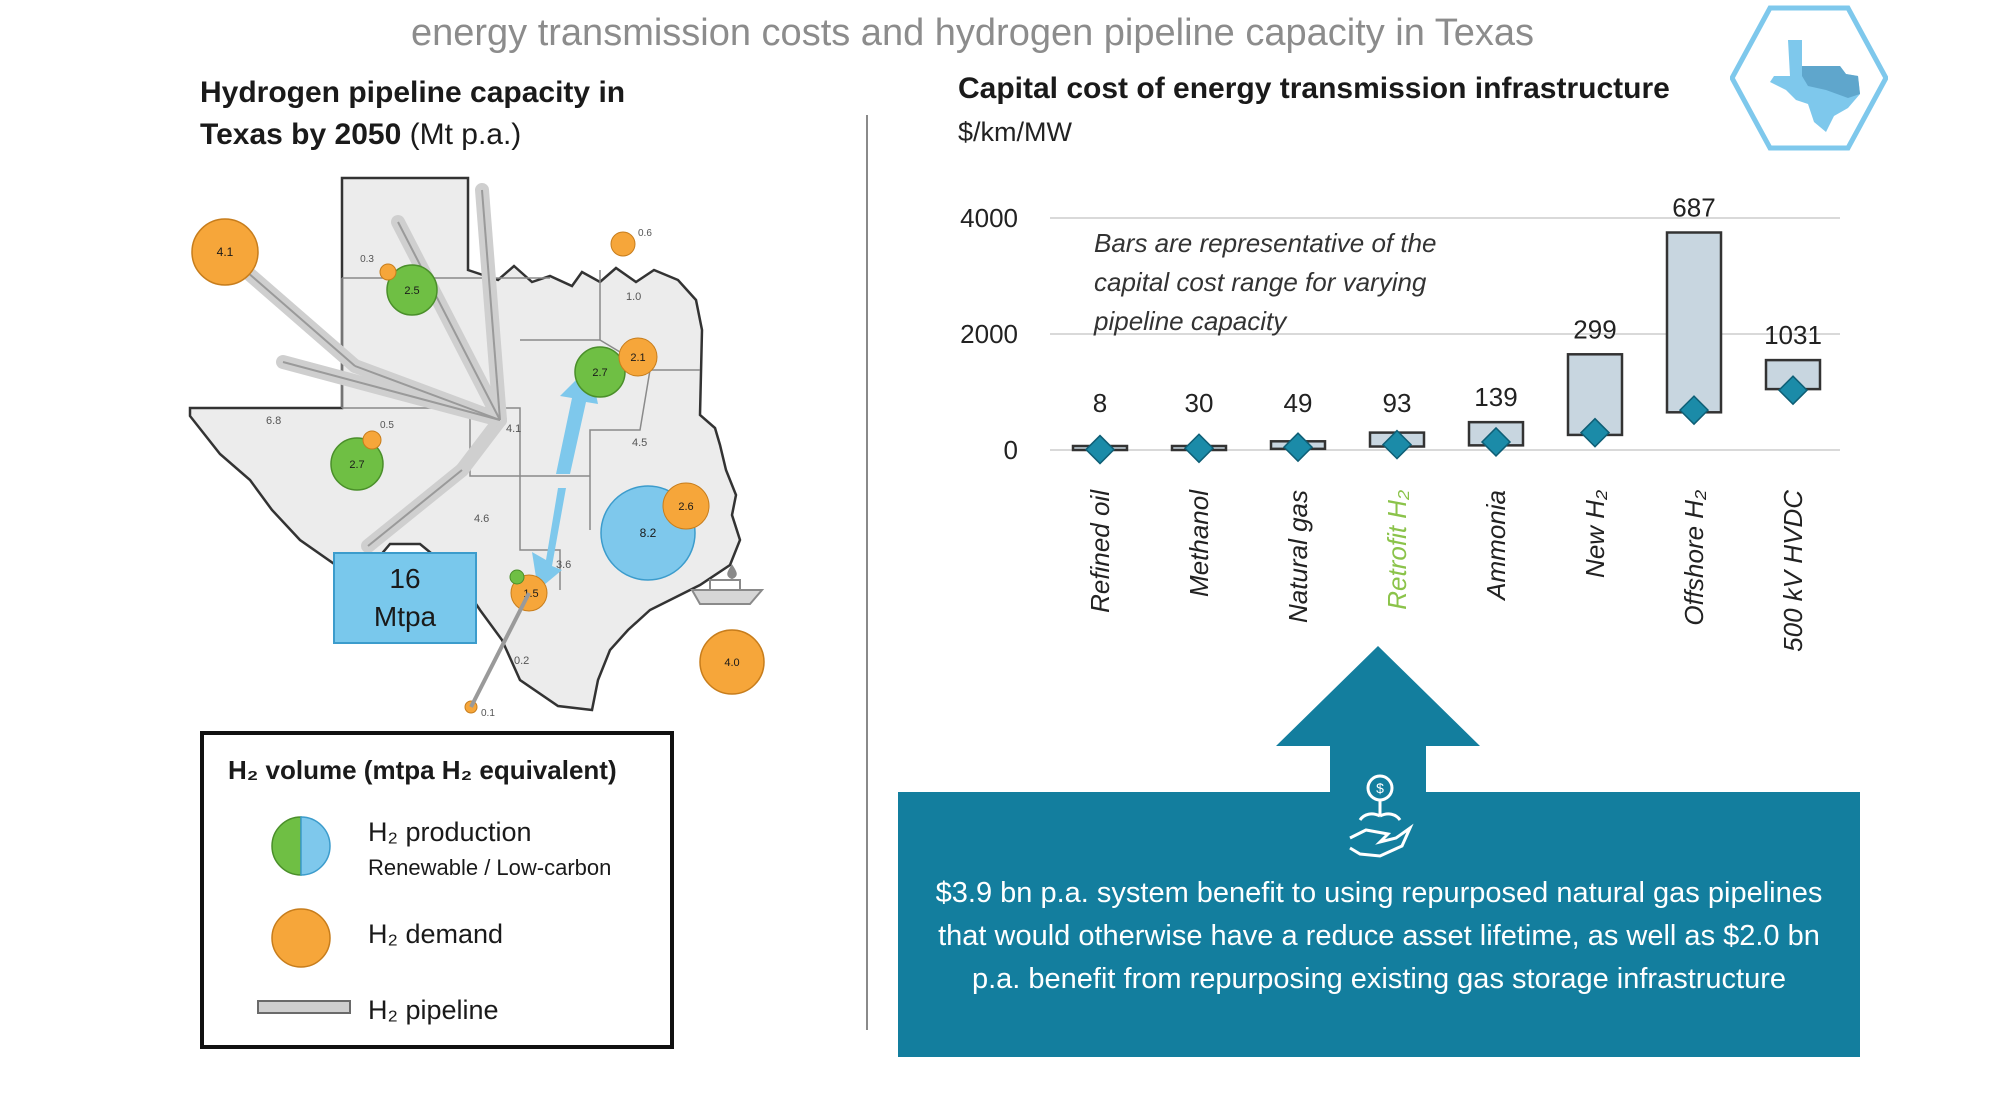 This screenshot has height=1098, width=2000. I want to click on production-node: 2.5, so click(412, 290).